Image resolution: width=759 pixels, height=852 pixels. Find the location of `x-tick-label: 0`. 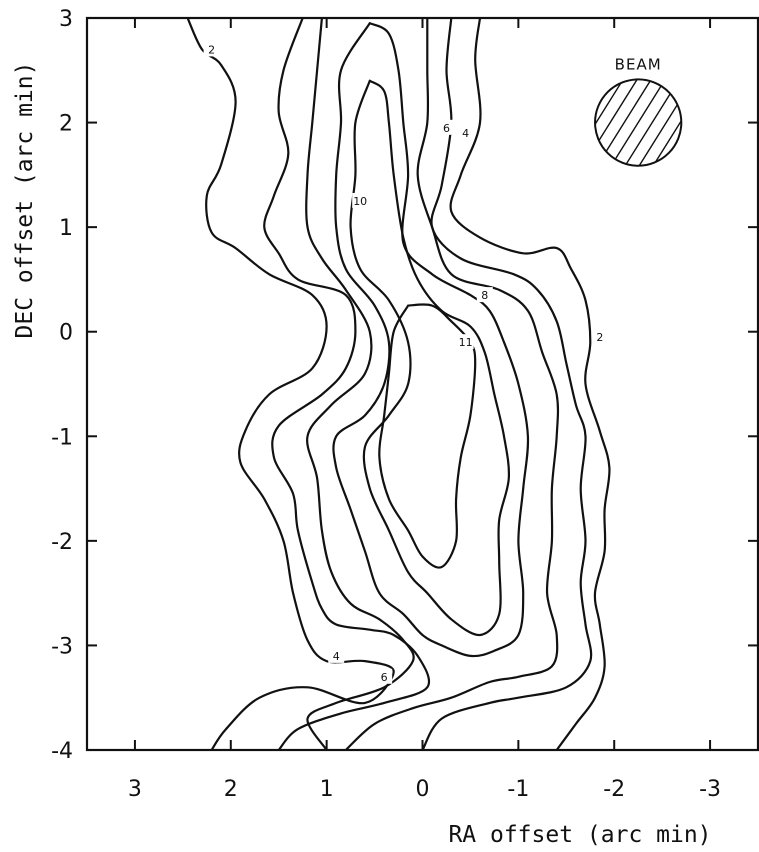

x-tick-label: 0 is located at coordinates (423, 789).